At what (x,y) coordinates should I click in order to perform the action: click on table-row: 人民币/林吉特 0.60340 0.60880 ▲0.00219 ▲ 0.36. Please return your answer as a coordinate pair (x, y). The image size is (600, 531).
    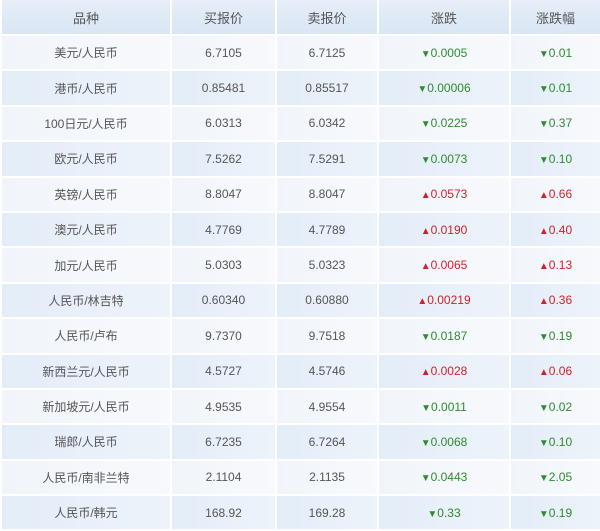
    Looking at the image, I should click on (300, 300).